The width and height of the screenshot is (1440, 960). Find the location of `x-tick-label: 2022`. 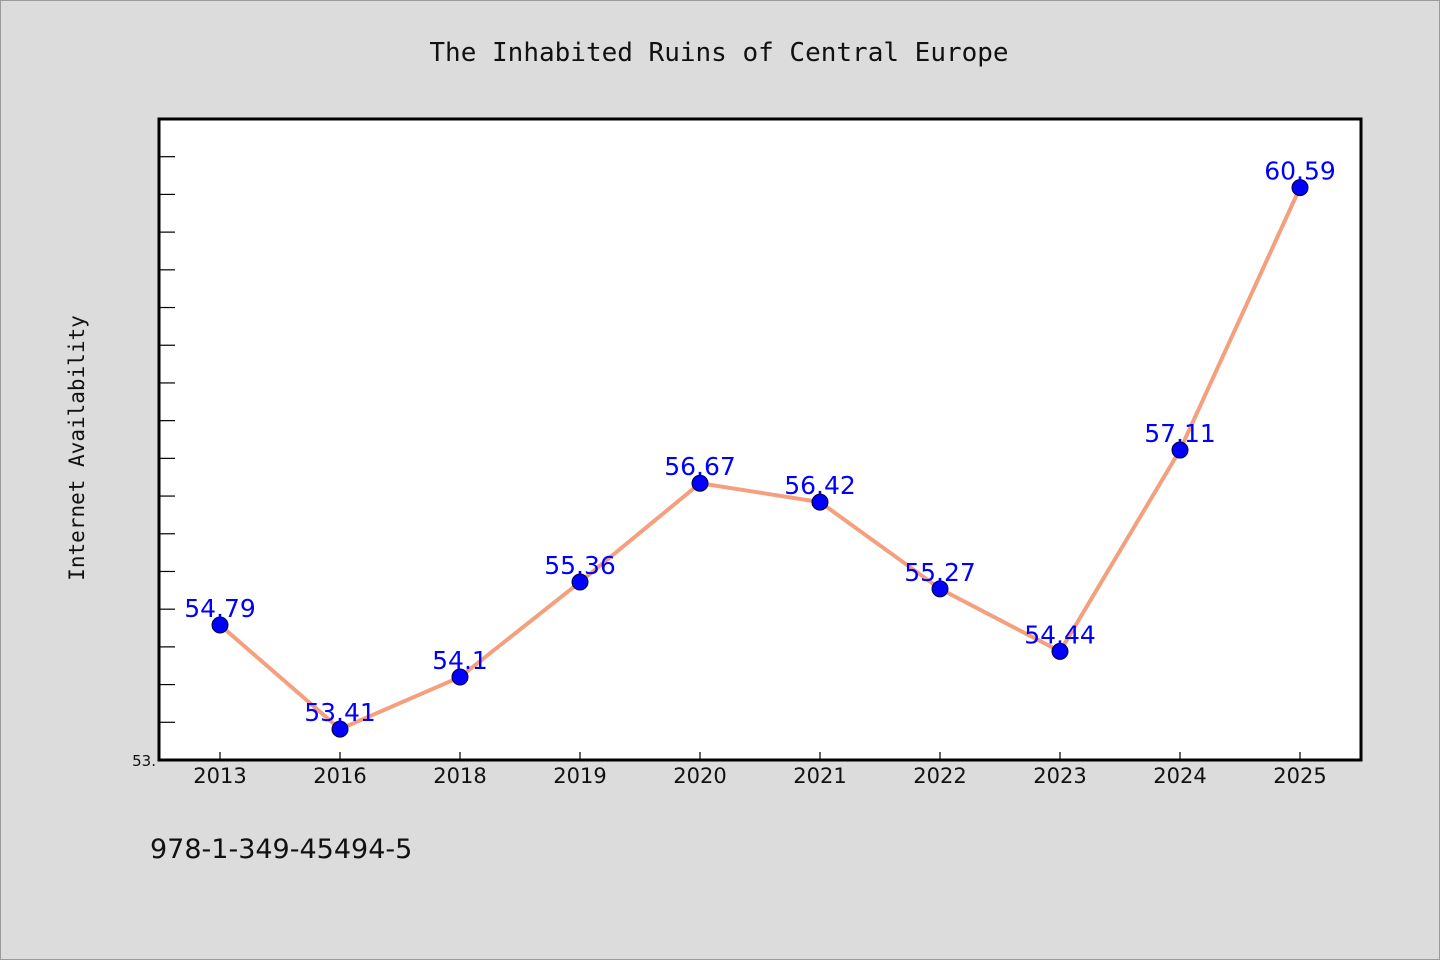

x-tick-label: 2022 is located at coordinates (939, 776).